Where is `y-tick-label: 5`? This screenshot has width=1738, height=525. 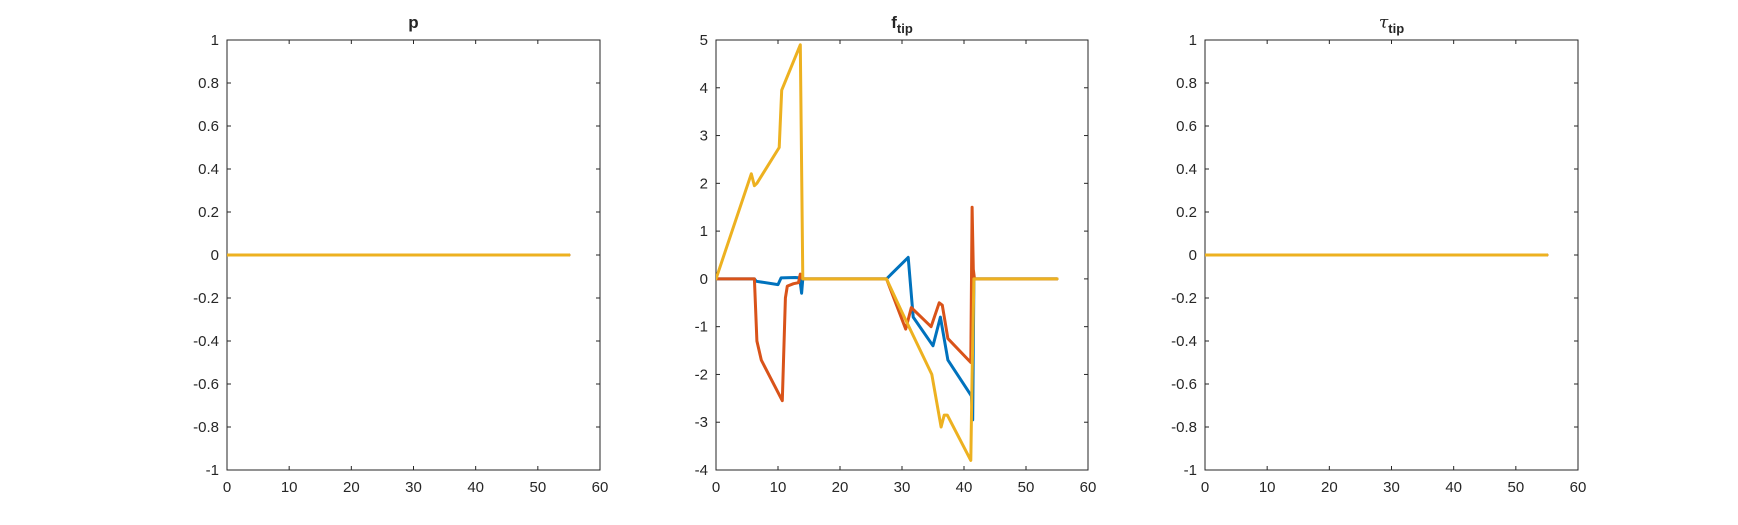 y-tick-label: 5 is located at coordinates (704, 40).